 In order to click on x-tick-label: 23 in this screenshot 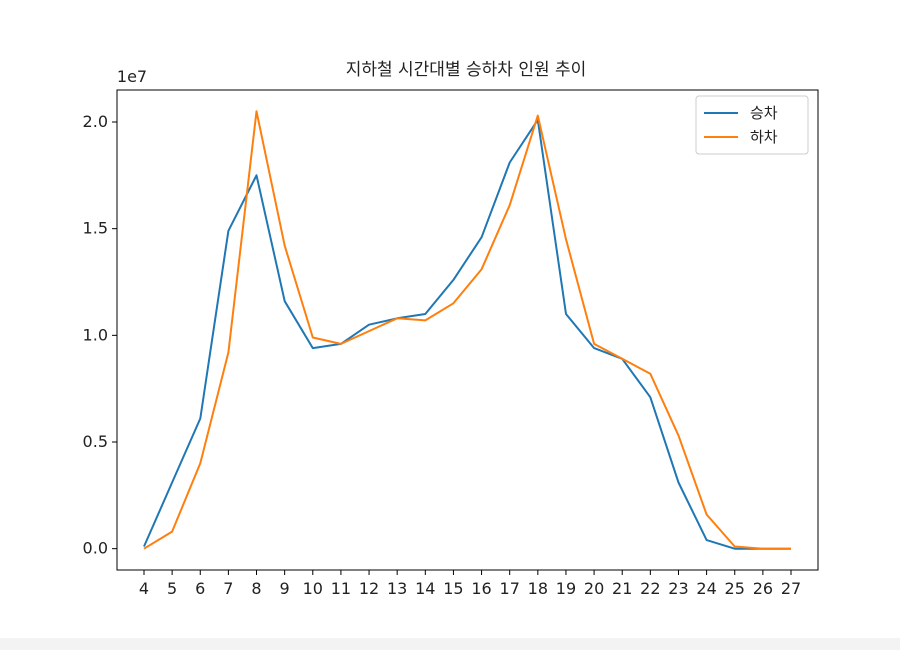, I will do `click(678, 588)`.